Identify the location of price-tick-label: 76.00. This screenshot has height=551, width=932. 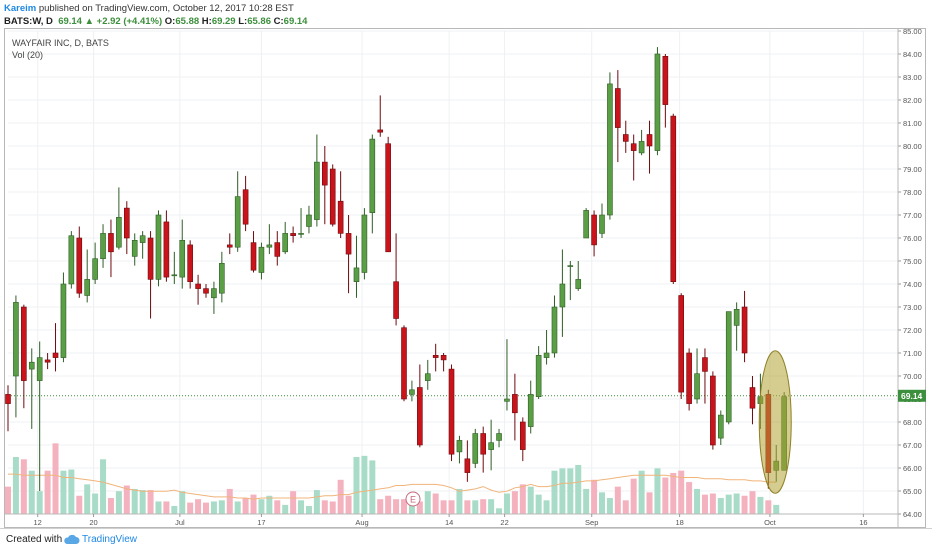
(912, 238).